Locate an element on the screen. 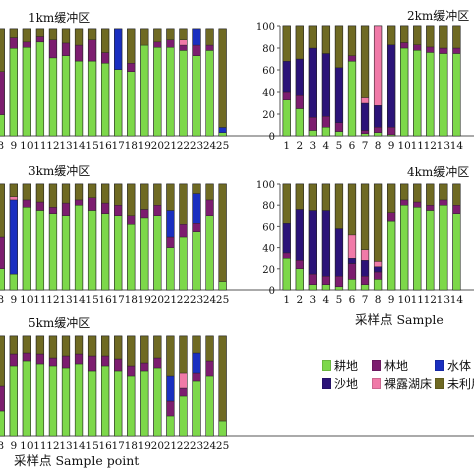  chart-title-3: 3km缓冲区 is located at coordinates (59, 170).